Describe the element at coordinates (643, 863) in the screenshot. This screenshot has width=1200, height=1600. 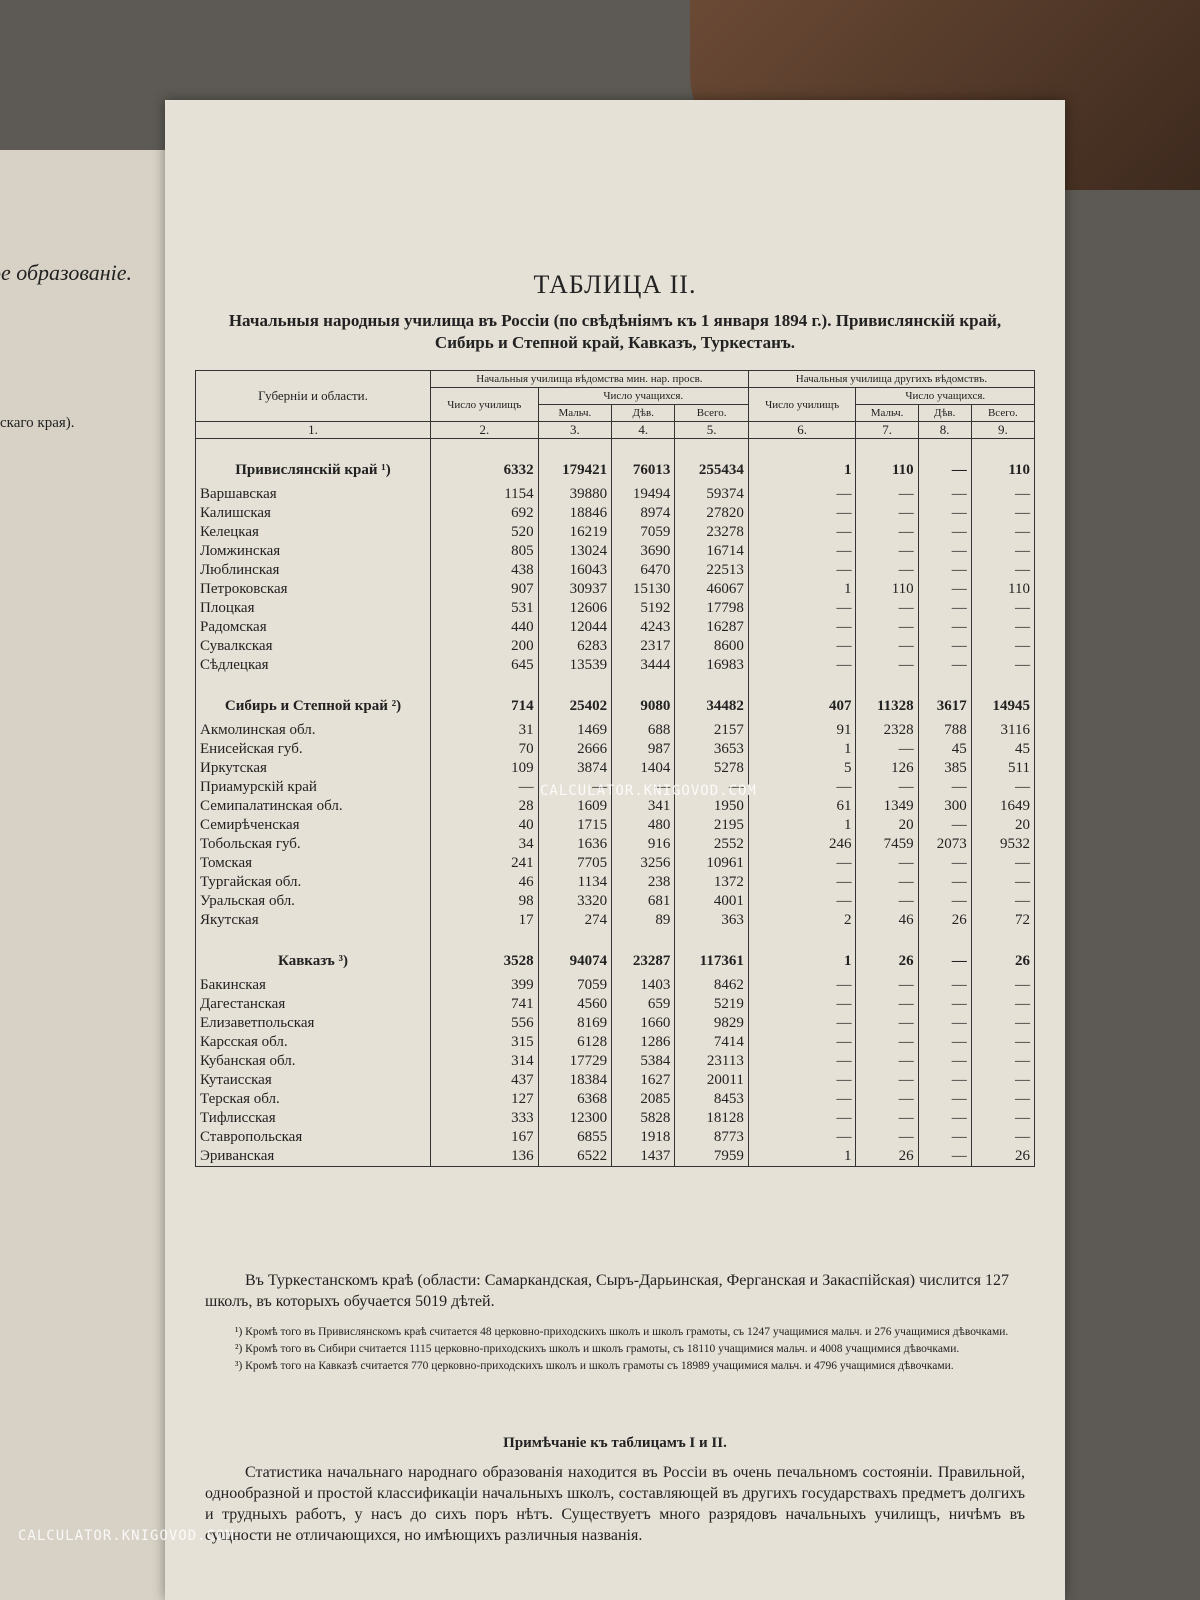
I see `cell: 3256` at that location.